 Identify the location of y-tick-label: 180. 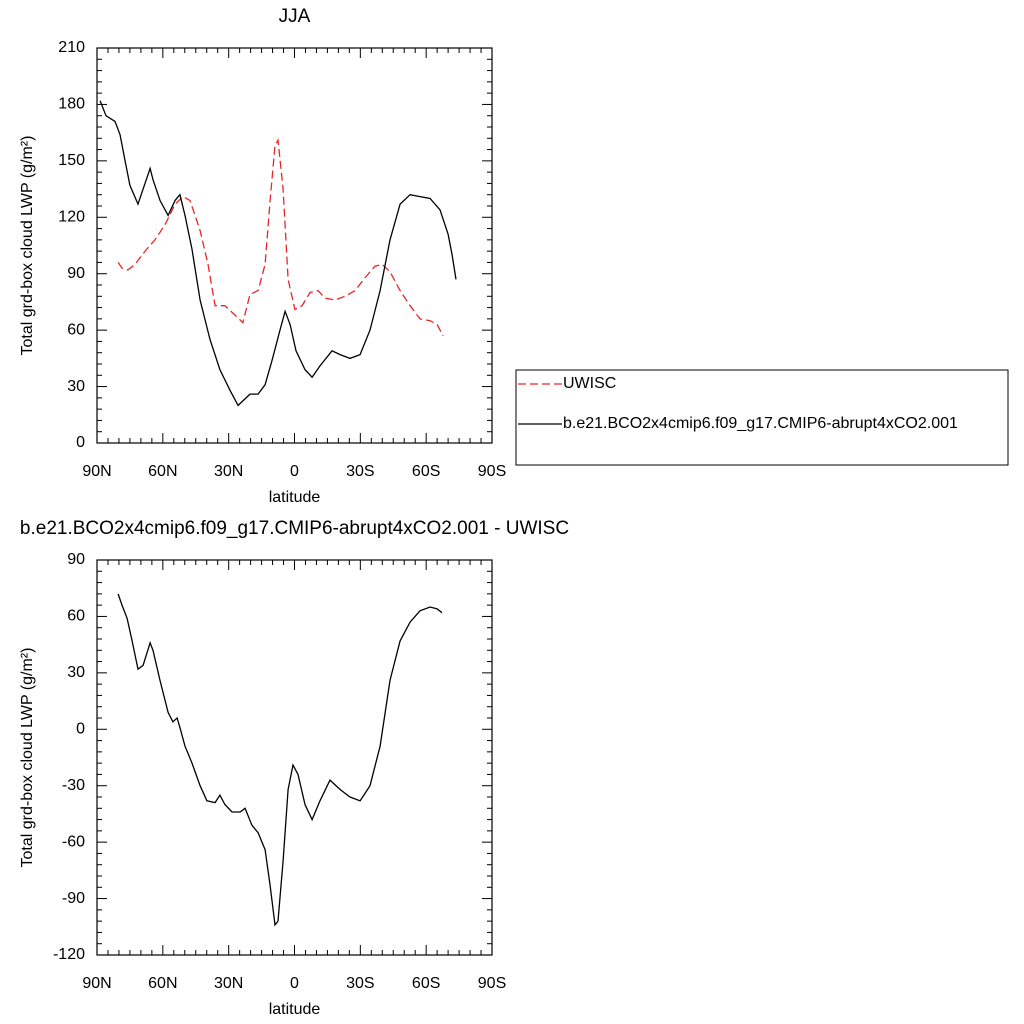
(71, 104).